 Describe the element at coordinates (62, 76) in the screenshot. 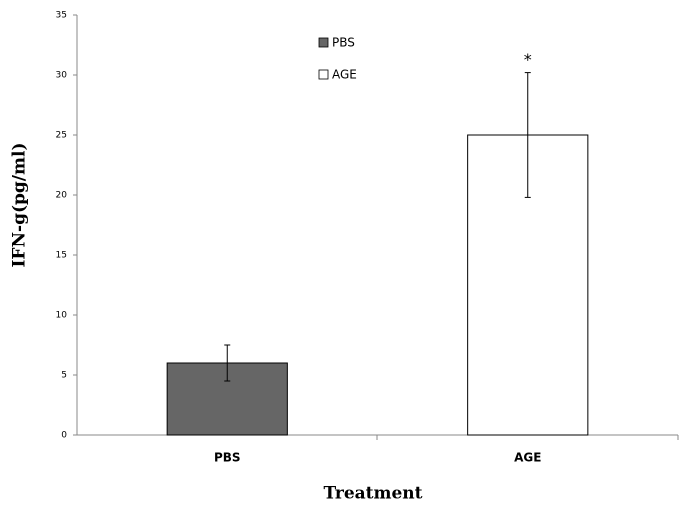

I see `y-tick-label: 30` at that location.